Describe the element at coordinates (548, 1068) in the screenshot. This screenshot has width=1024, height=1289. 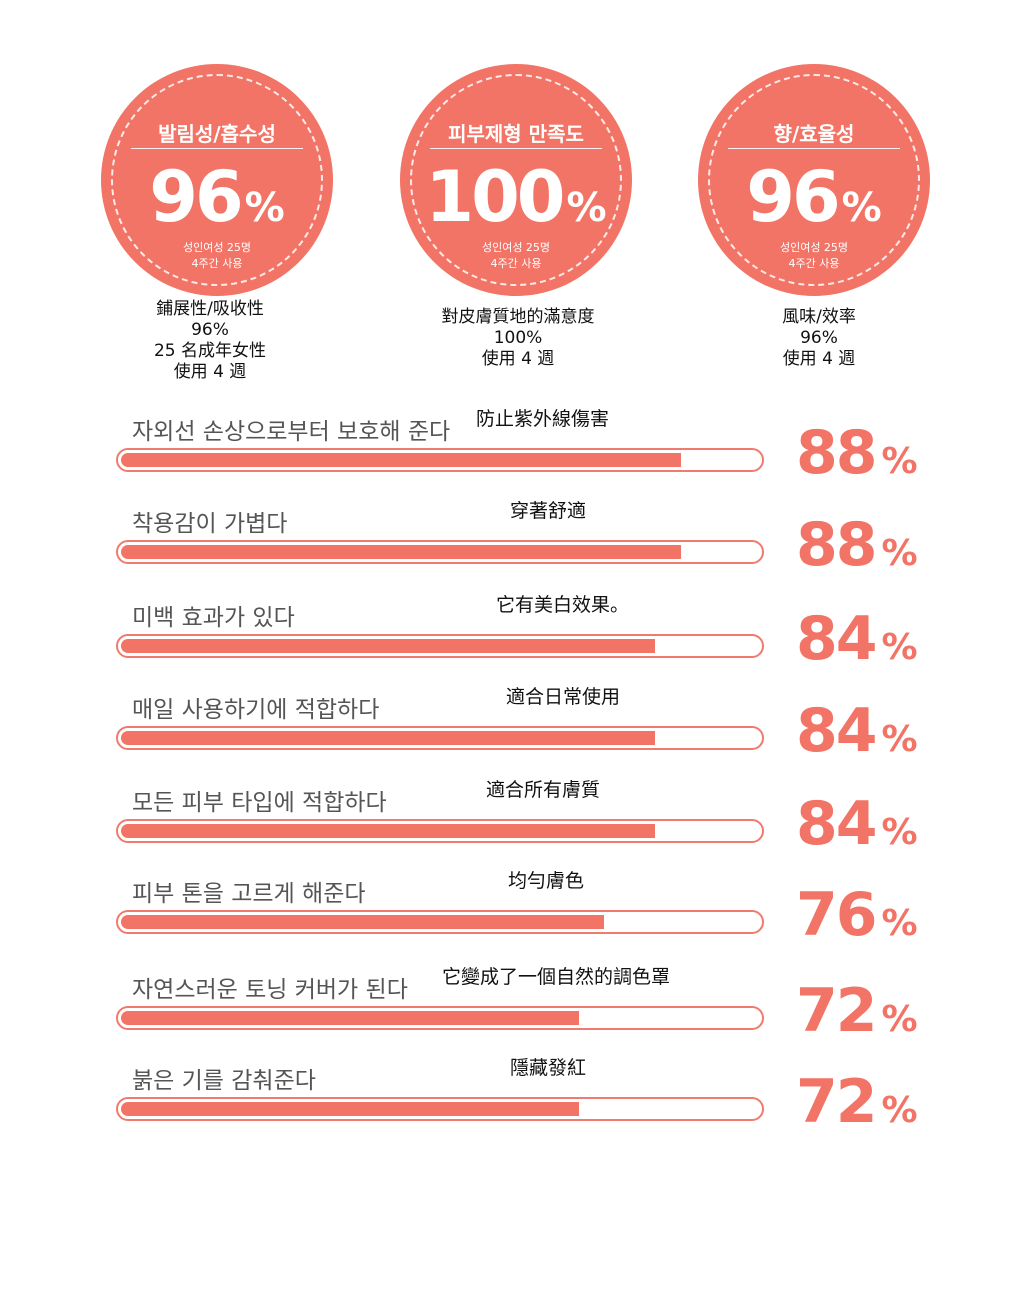
I see `bar-label-zh: 隱藏發紅` at that location.